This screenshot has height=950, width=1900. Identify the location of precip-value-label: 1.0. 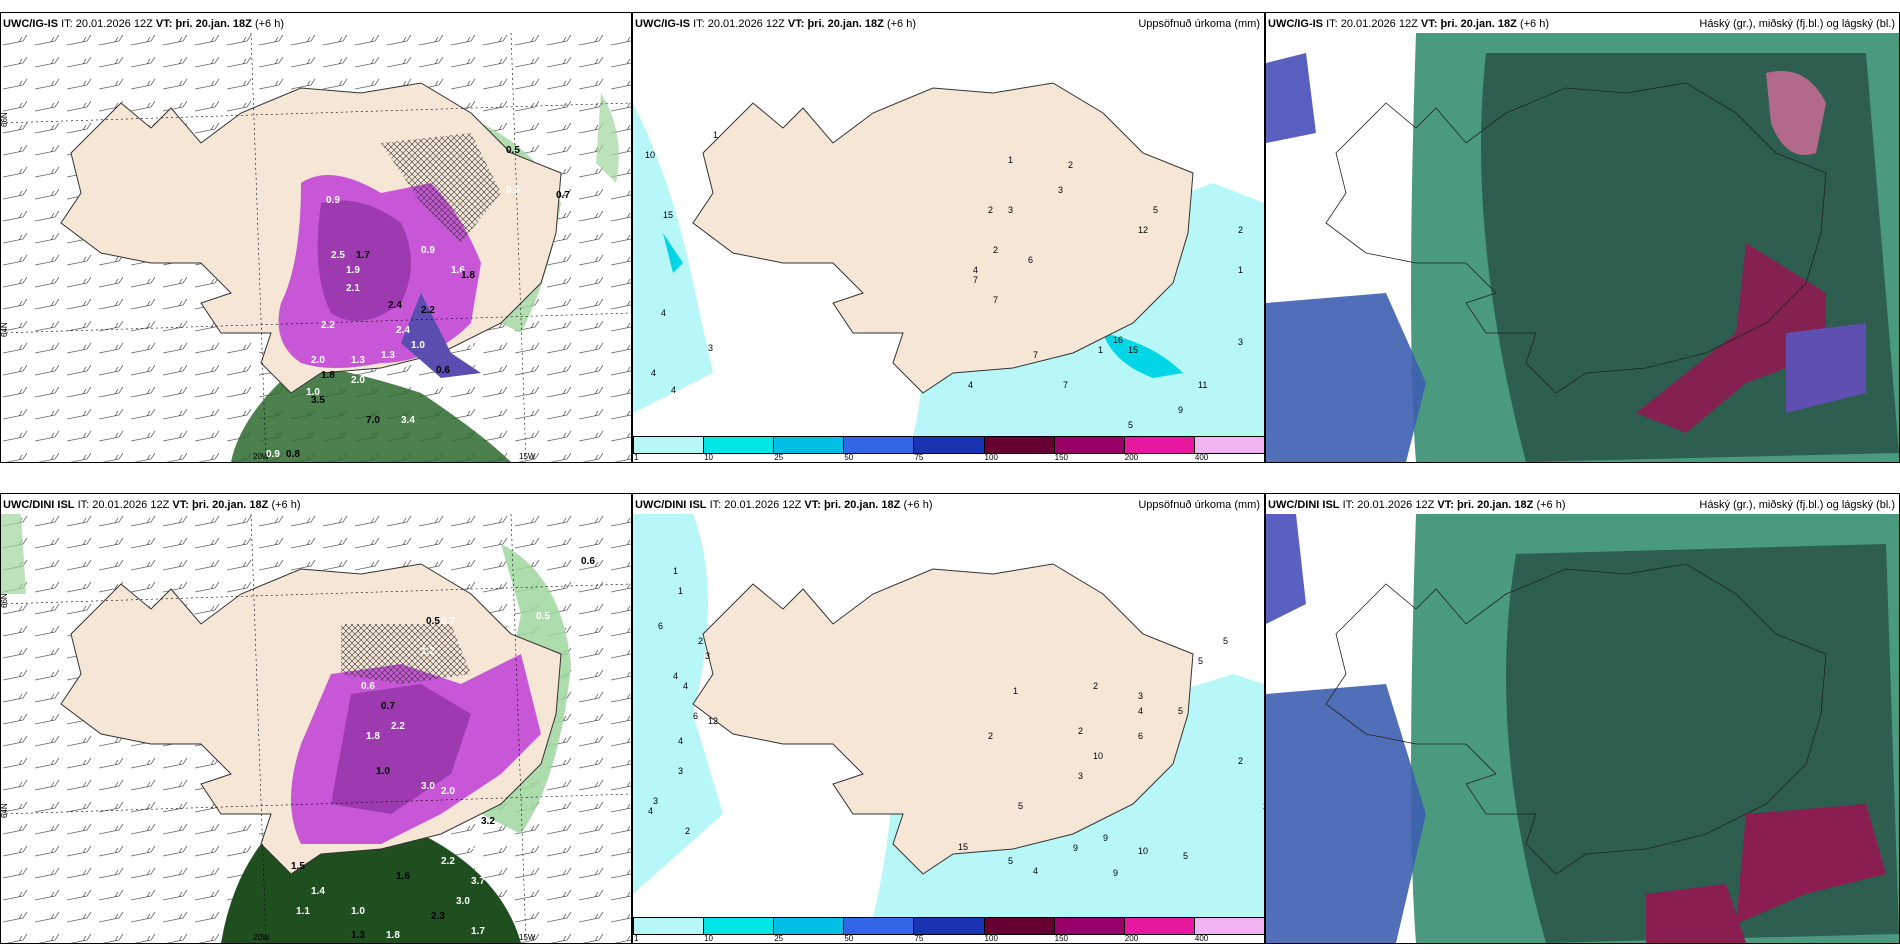
(418, 345).